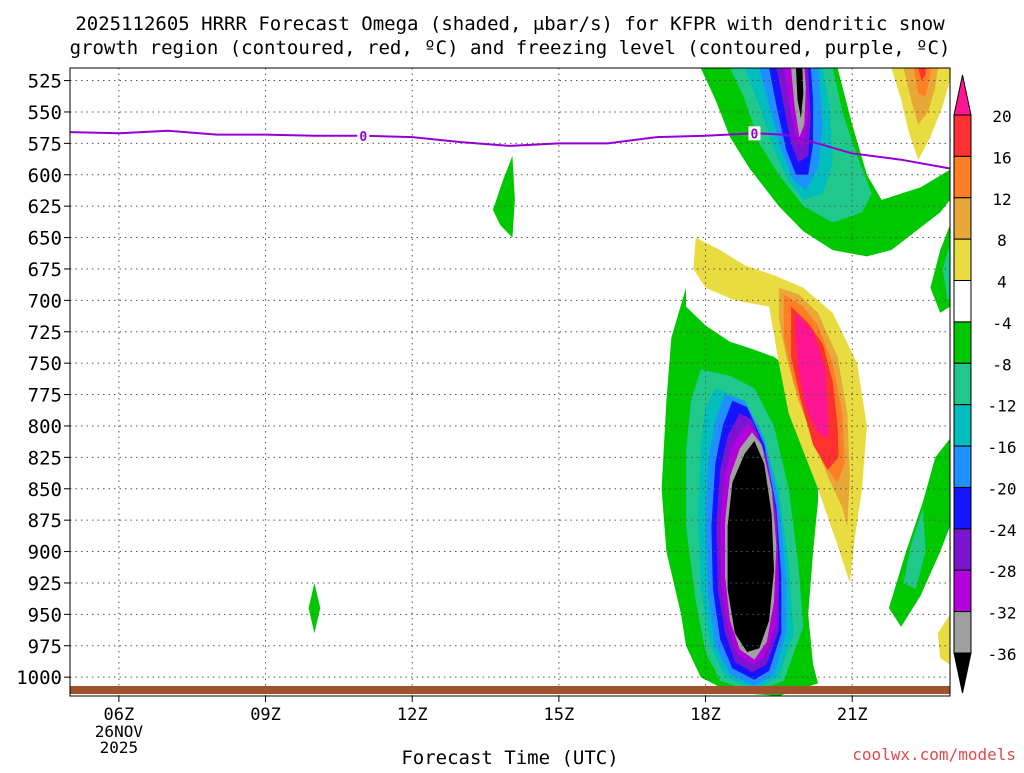 The width and height of the screenshot is (1024, 773). I want to click on freezing-level-line, so click(510, 149).